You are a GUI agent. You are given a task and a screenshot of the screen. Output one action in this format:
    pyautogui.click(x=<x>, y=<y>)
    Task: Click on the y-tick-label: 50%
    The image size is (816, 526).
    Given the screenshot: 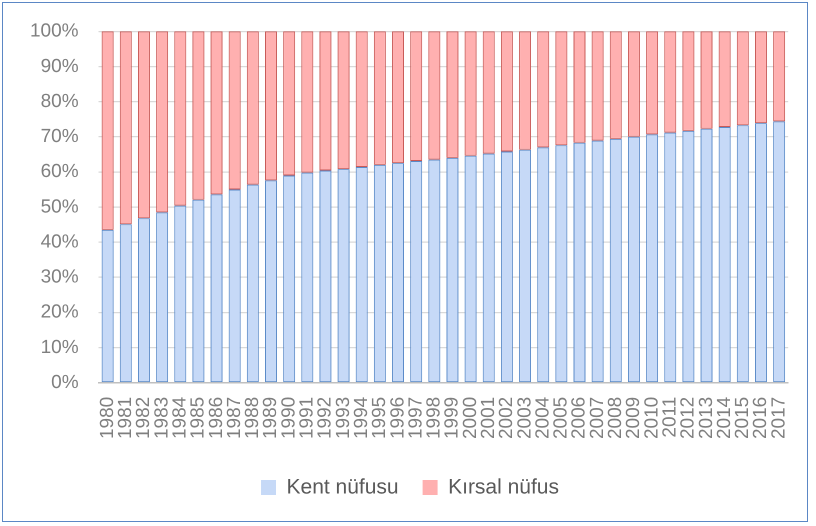 What is the action you would take?
    pyautogui.click(x=59, y=207)
    